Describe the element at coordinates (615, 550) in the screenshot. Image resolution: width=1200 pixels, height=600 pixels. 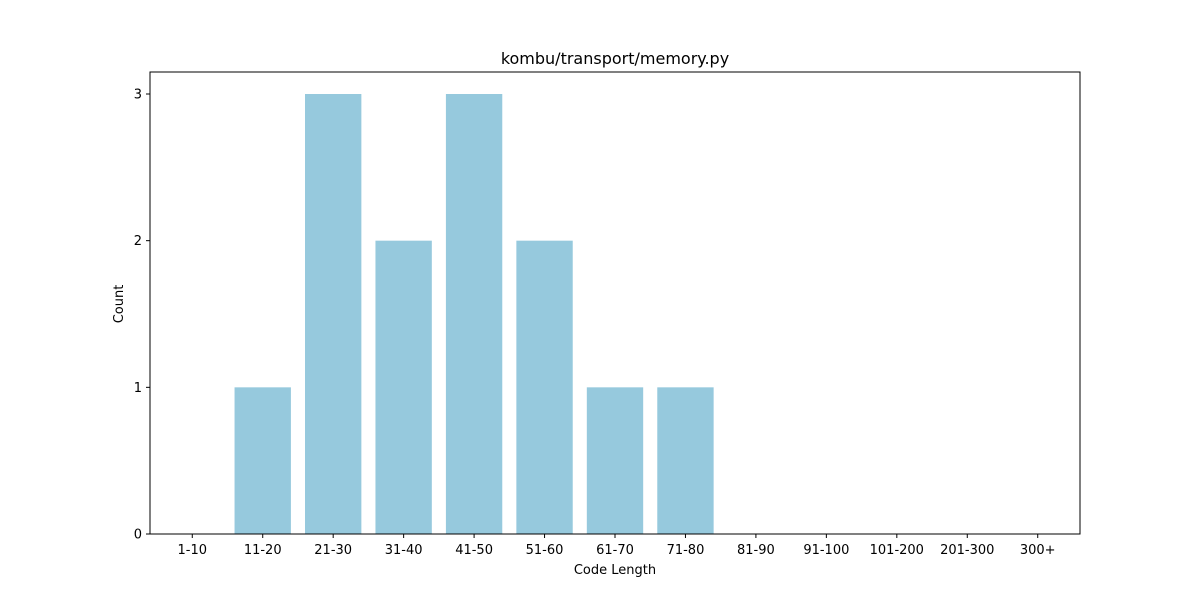
I see `x-tick-label: 61-70` at that location.